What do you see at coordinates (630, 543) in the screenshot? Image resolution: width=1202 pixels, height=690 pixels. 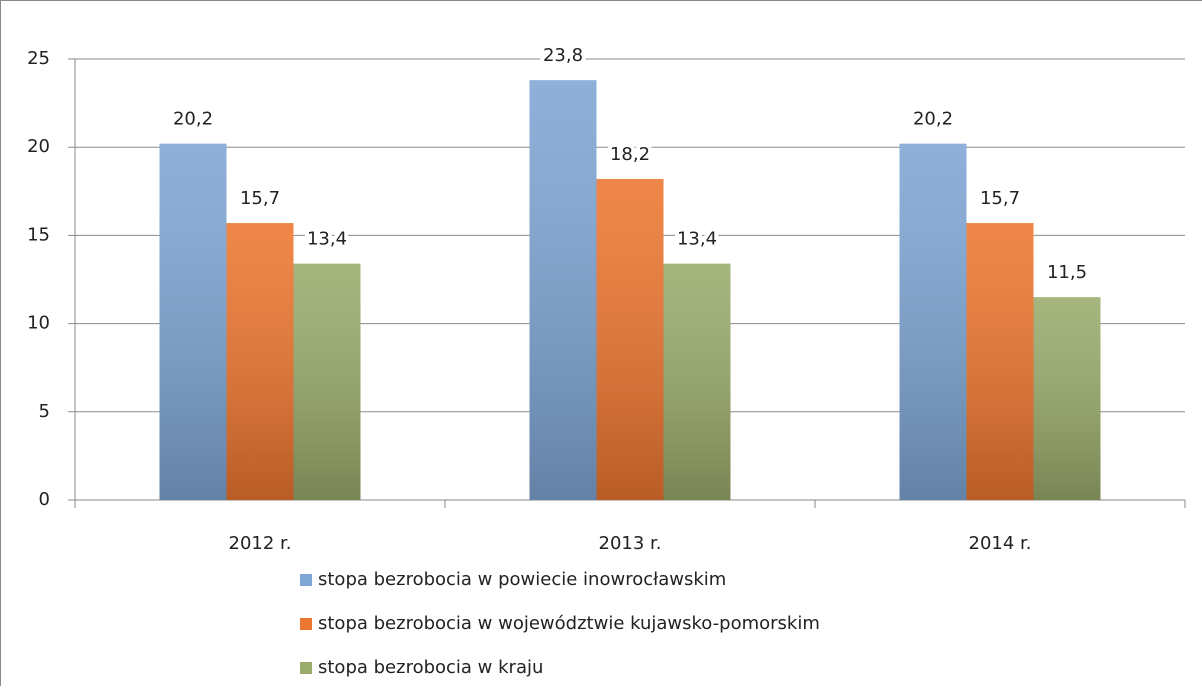 I see `x-tick-label: 2013 r.` at bounding box center [630, 543].